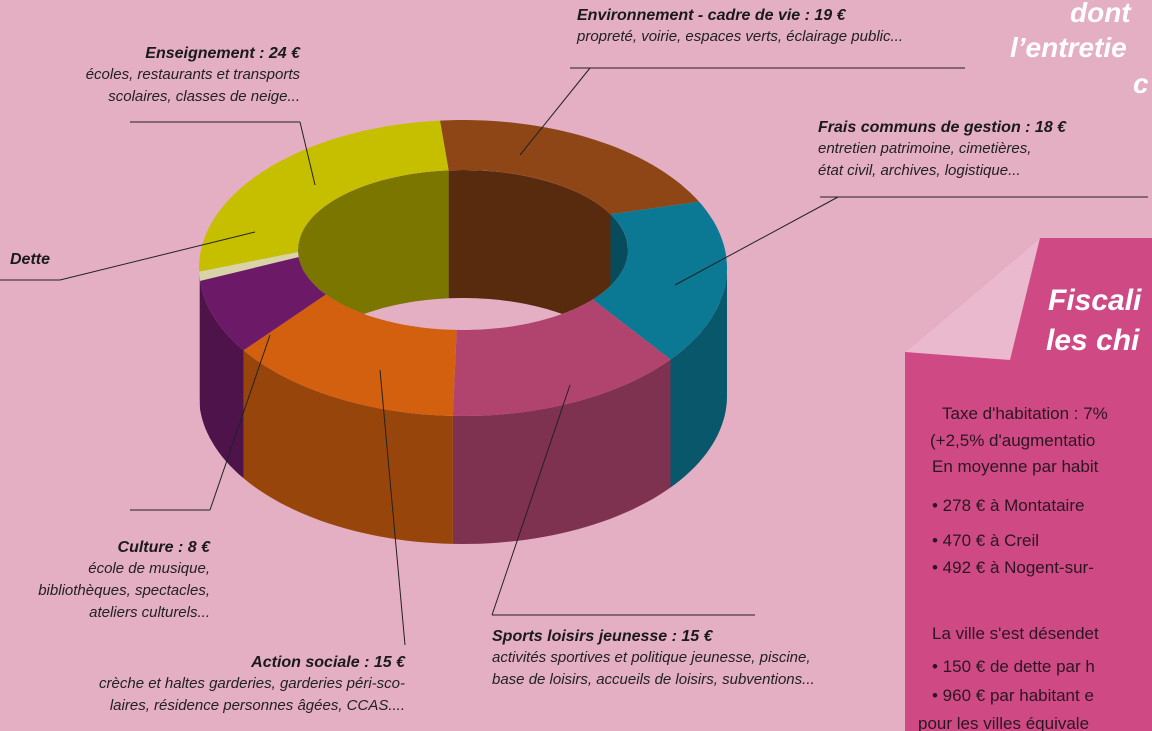 The height and width of the screenshot is (731, 1152). Describe the element at coordinates (712, 15) in the screenshot. I see `slice-label: Environnement - cadre de vie : 19 €` at that location.